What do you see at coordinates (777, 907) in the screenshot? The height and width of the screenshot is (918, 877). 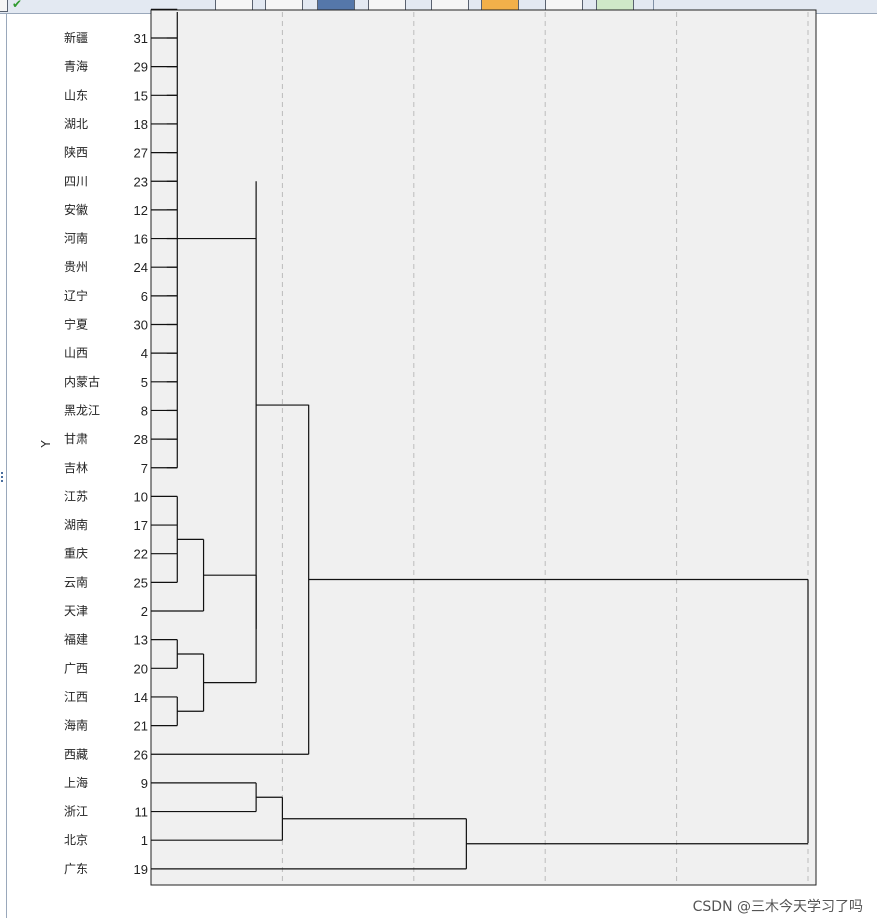 I see `watermark: CSDN @三木今天学习了吗` at bounding box center [777, 907].